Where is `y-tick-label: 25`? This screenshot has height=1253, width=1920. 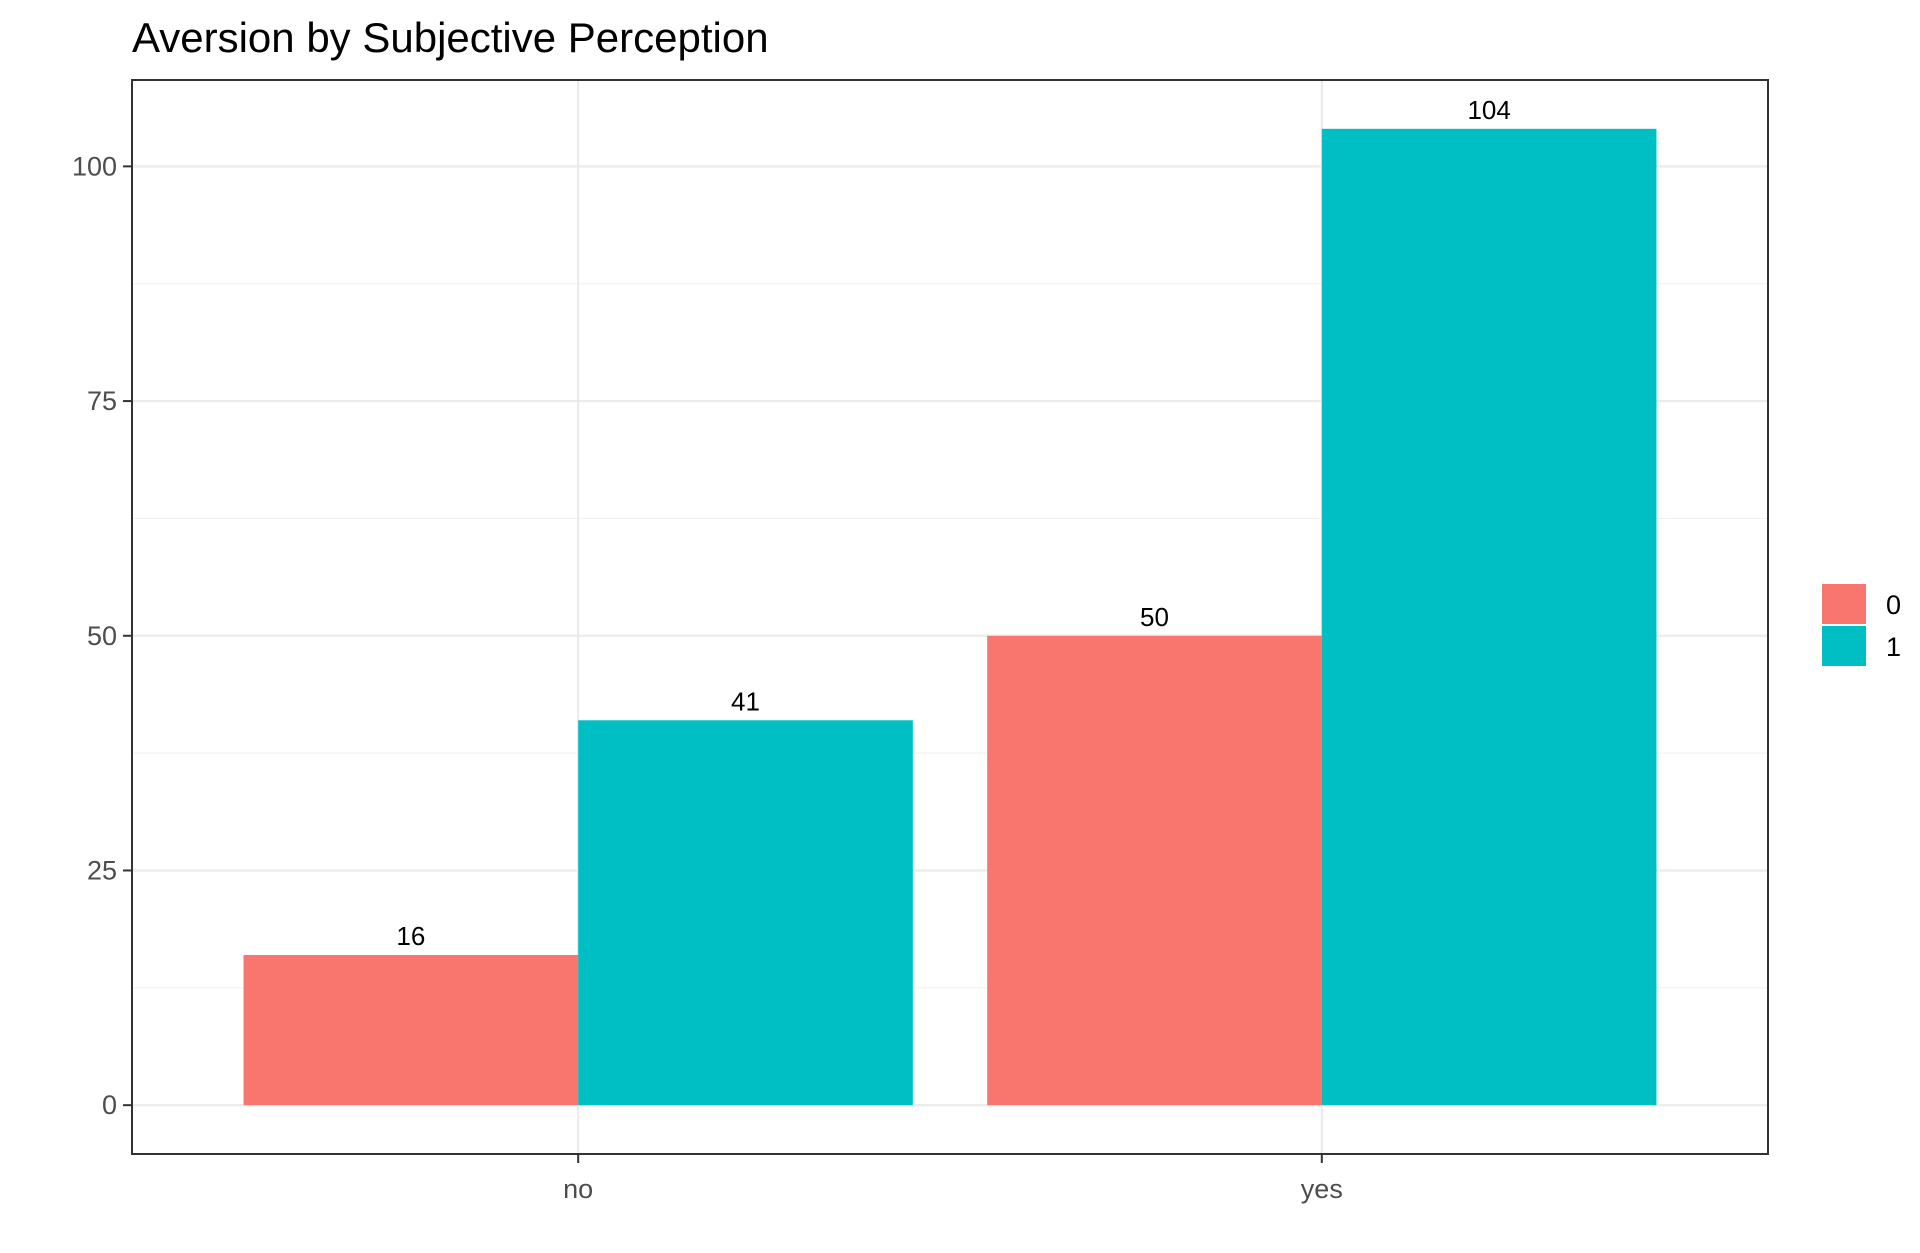 y-tick-label: 25 is located at coordinates (102, 870).